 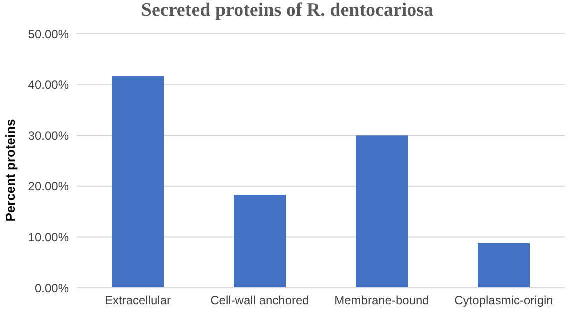 What do you see at coordinates (49, 34) in the screenshot?
I see `y-tick-label: 50.00%` at bounding box center [49, 34].